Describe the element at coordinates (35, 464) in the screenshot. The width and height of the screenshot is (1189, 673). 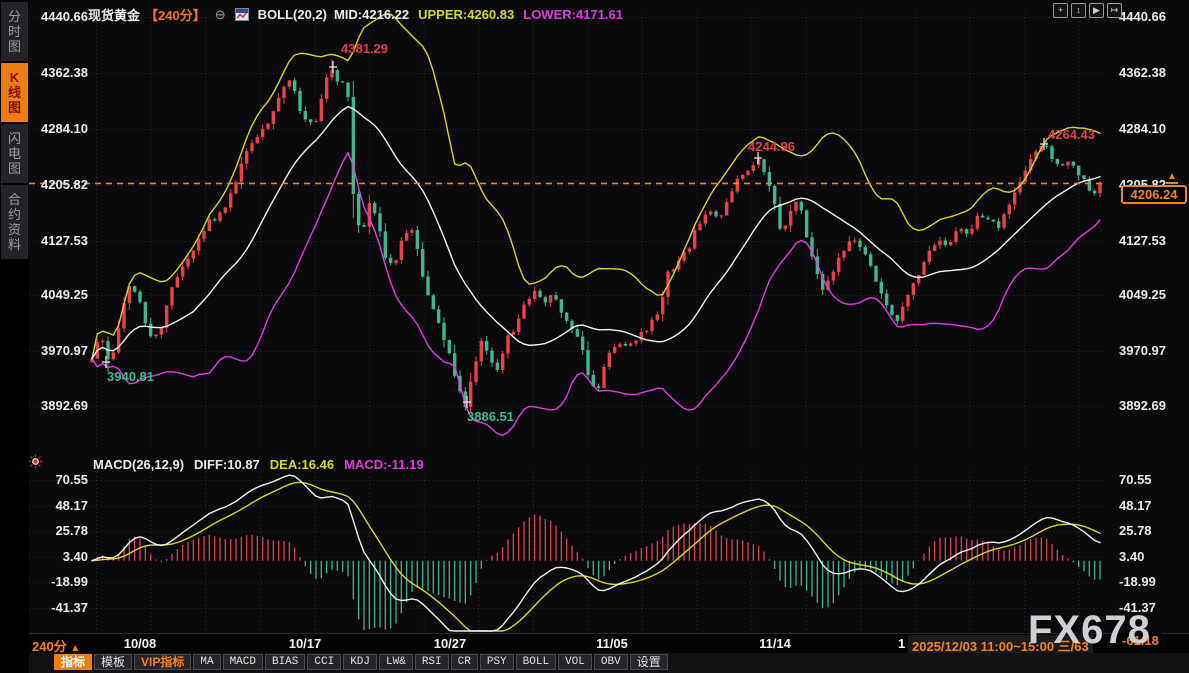
I see `live-indicator-icon` at that location.